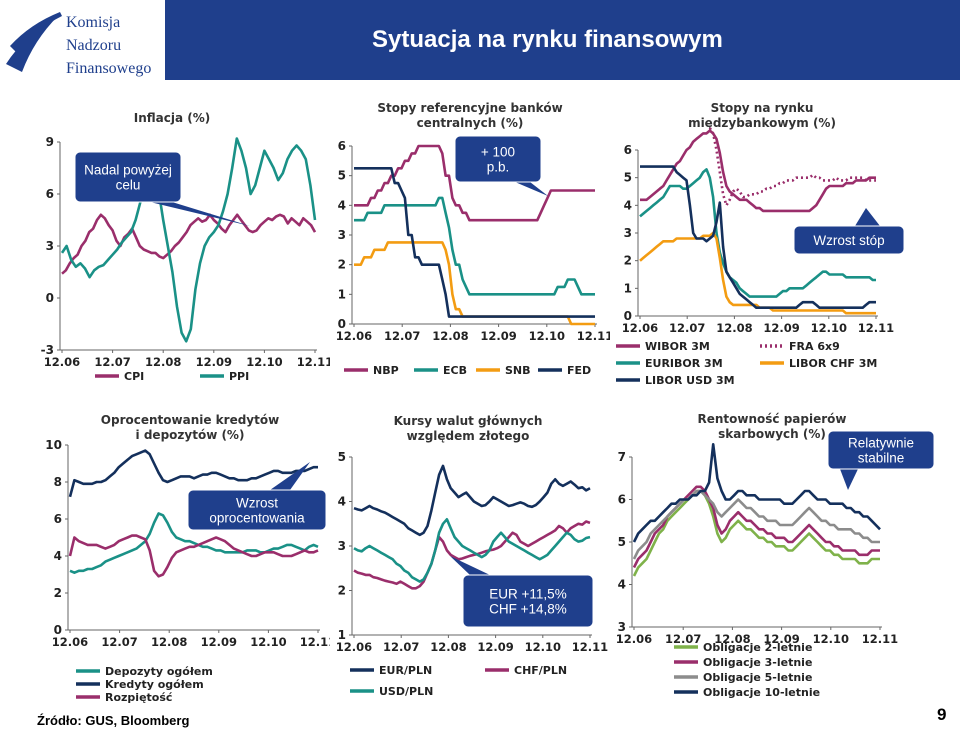  Describe the element at coordinates (190, 420) in the screenshot. I see `chart-title: Oprocentowanie kredytów` at that location.